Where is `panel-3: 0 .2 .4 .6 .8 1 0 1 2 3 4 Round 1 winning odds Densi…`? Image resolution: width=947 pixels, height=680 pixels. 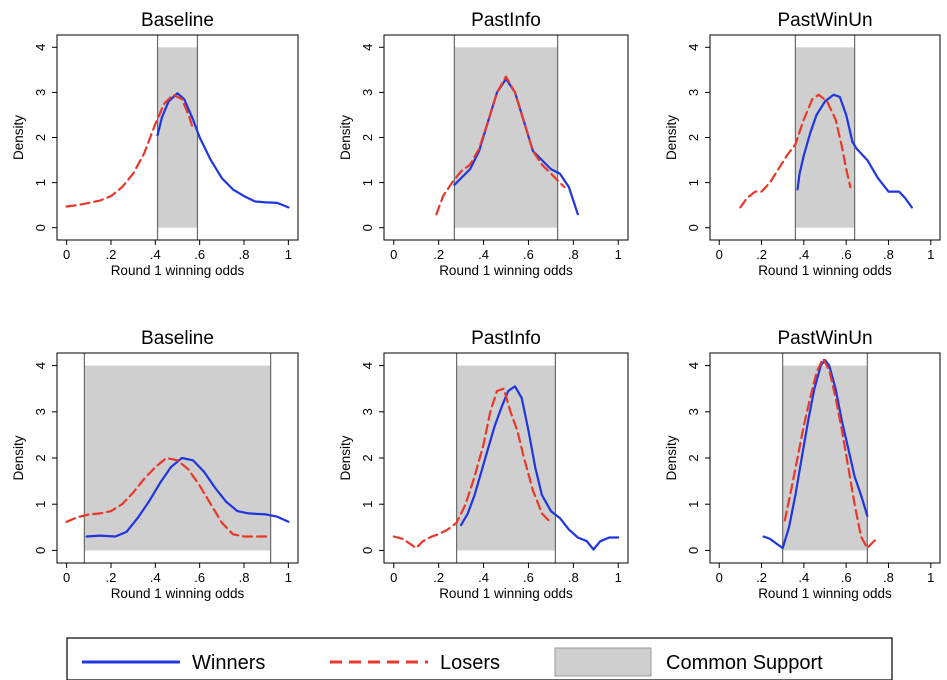
panel-3: 0 .2 .4 .6 .8 1 0 1 2 3 4 Round 1 winning odds Densi… is located at coordinates (802, 144).